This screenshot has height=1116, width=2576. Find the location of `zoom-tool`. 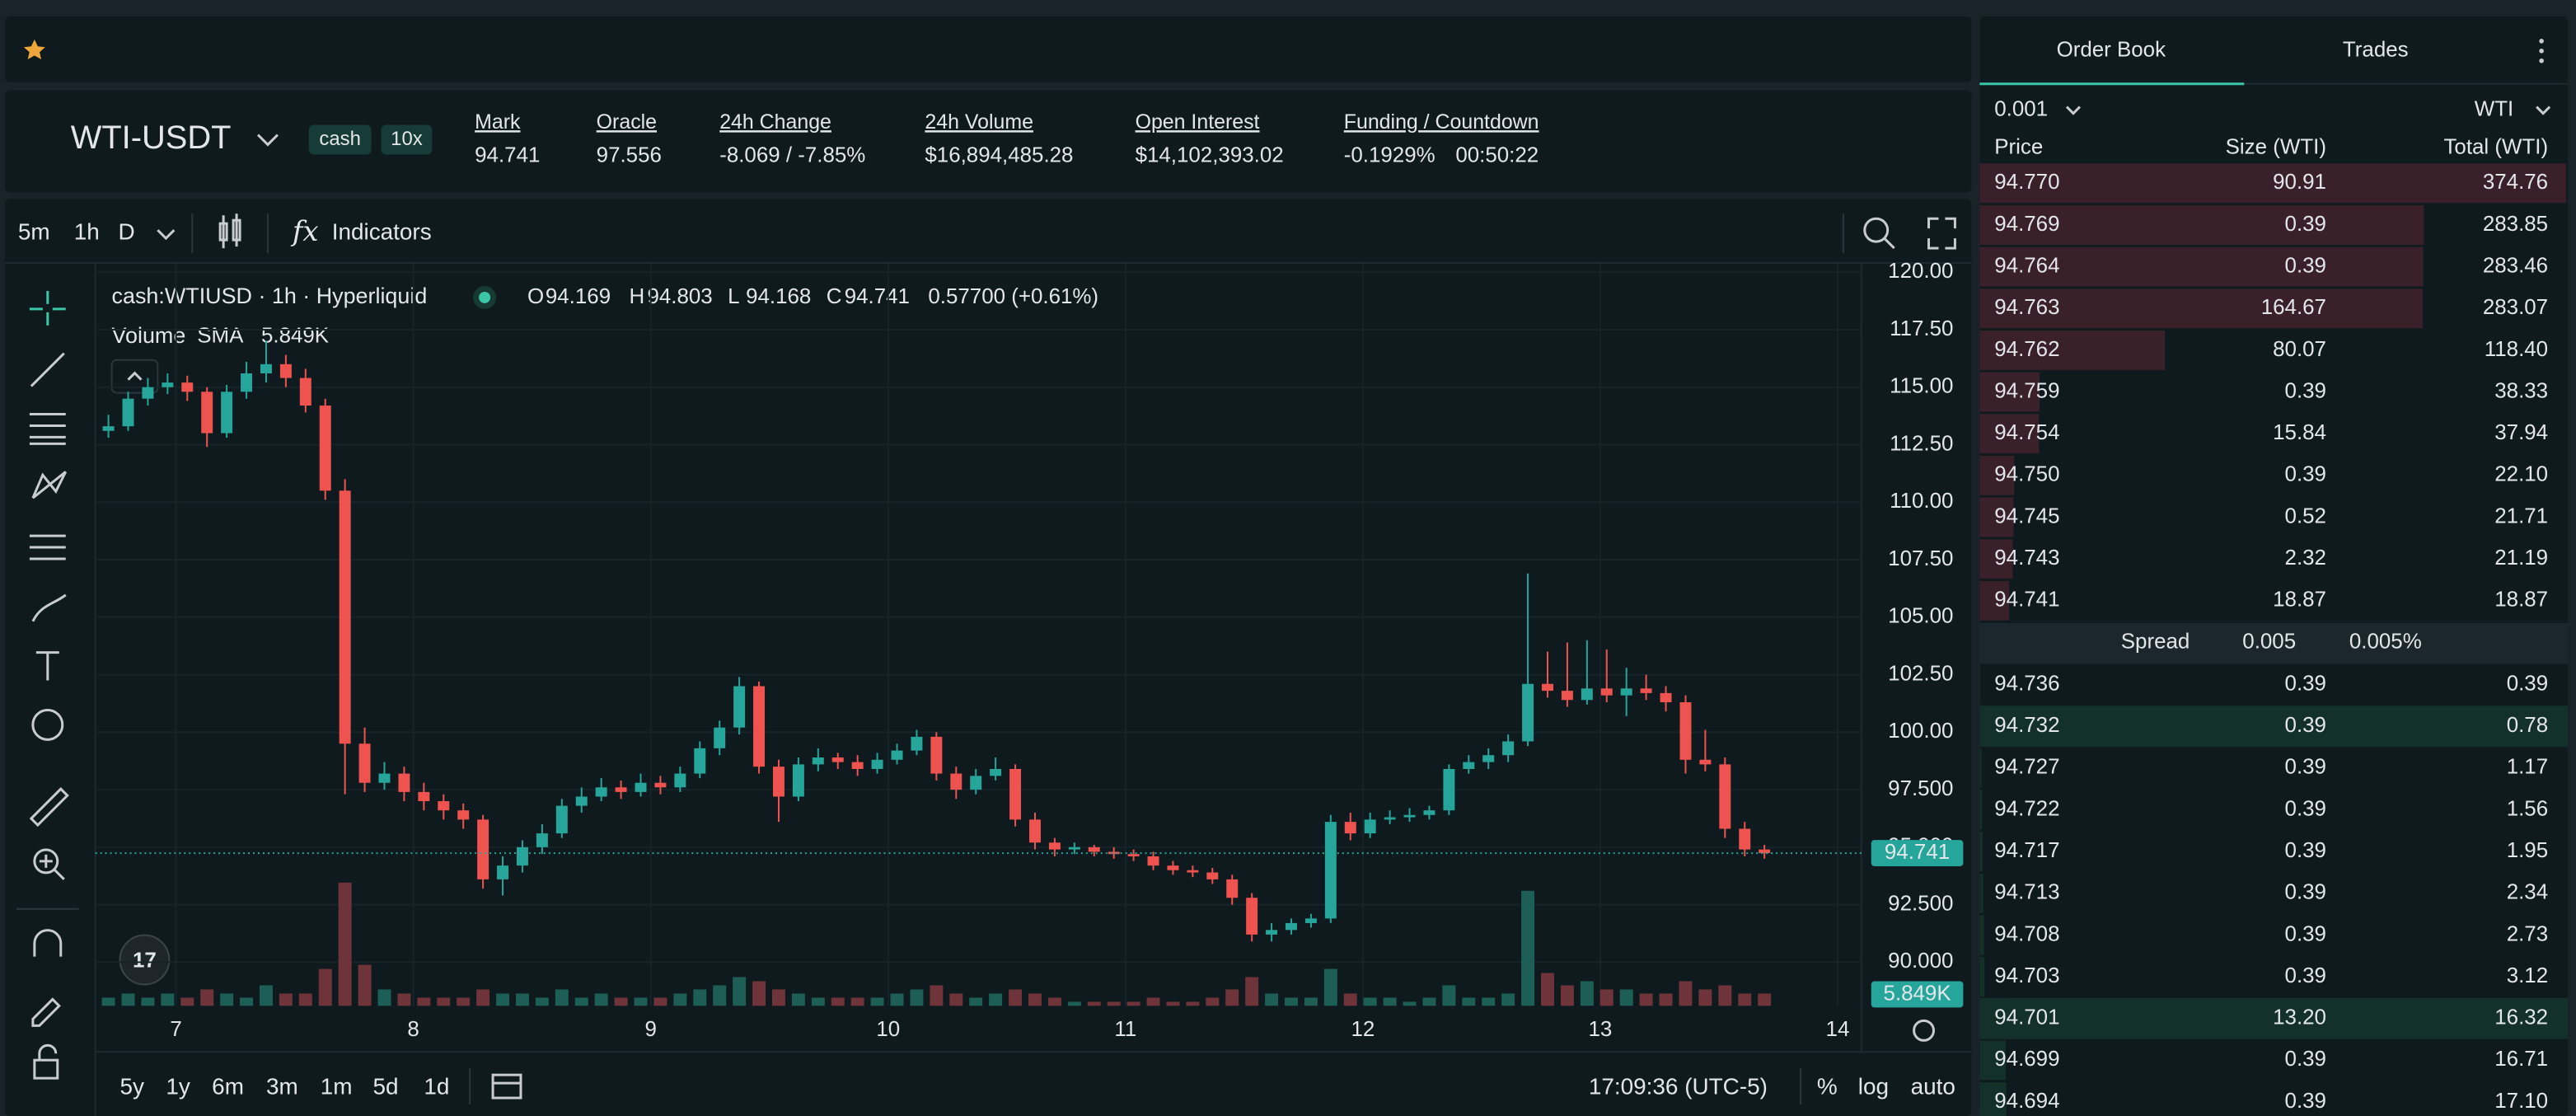

zoom-tool is located at coordinates (1879, 233).